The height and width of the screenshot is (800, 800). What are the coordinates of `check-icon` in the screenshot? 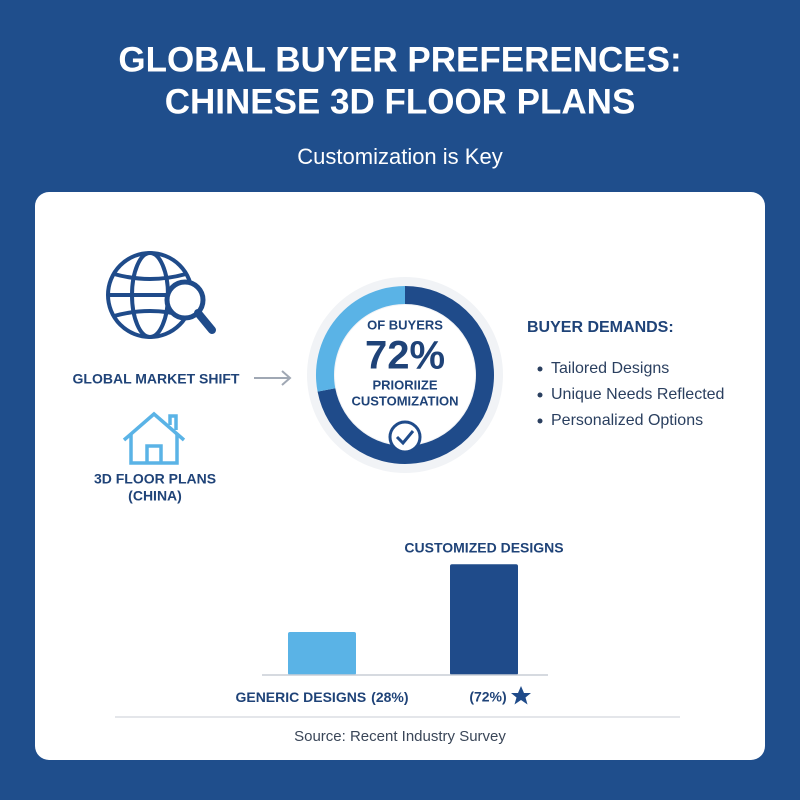 It's located at (405, 437).